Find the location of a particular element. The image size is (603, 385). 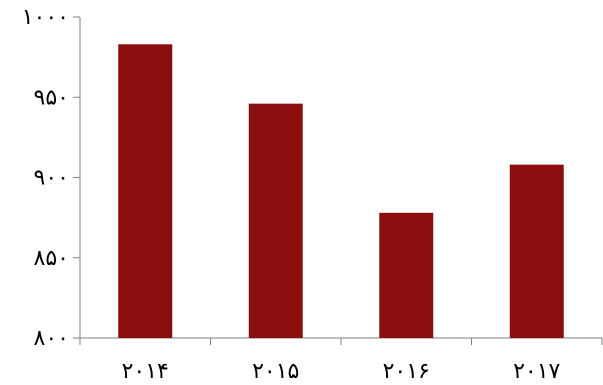

x-tick-label: ۲۰۱۵ is located at coordinates (275, 371).